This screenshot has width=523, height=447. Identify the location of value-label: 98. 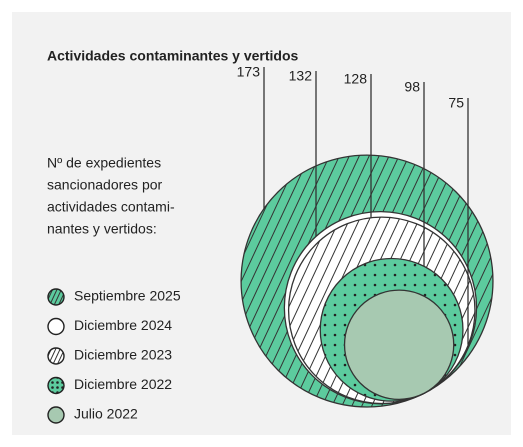
(412, 87).